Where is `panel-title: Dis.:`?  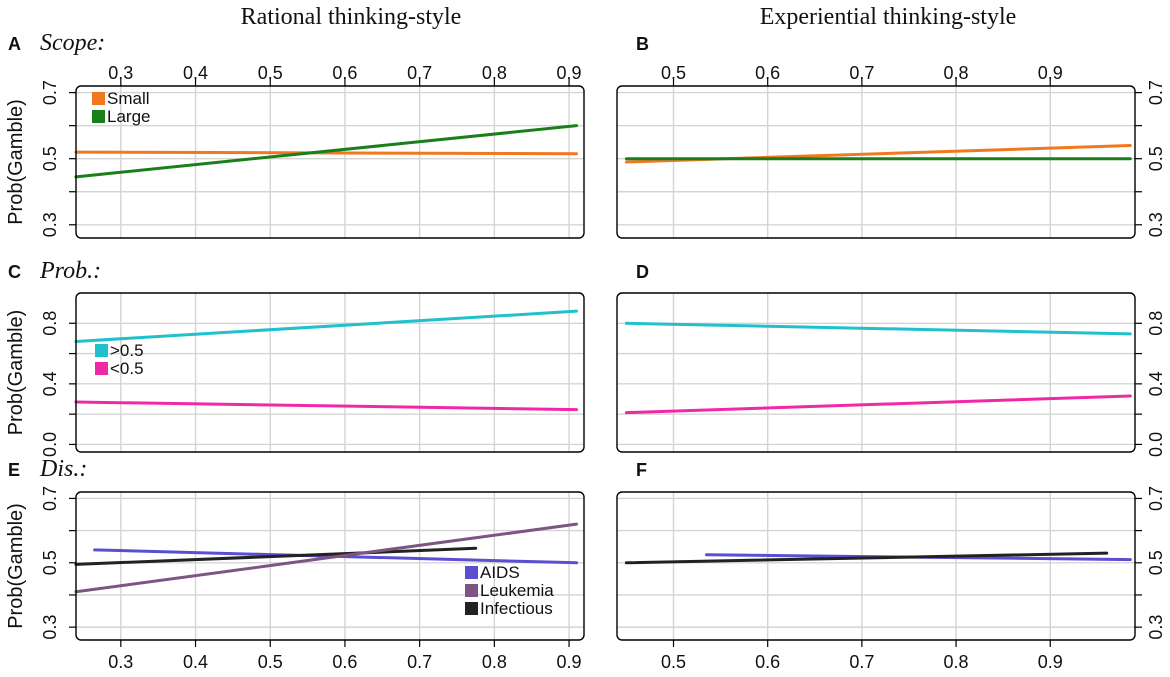
panel-title: Dis.: is located at coordinates (63, 469).